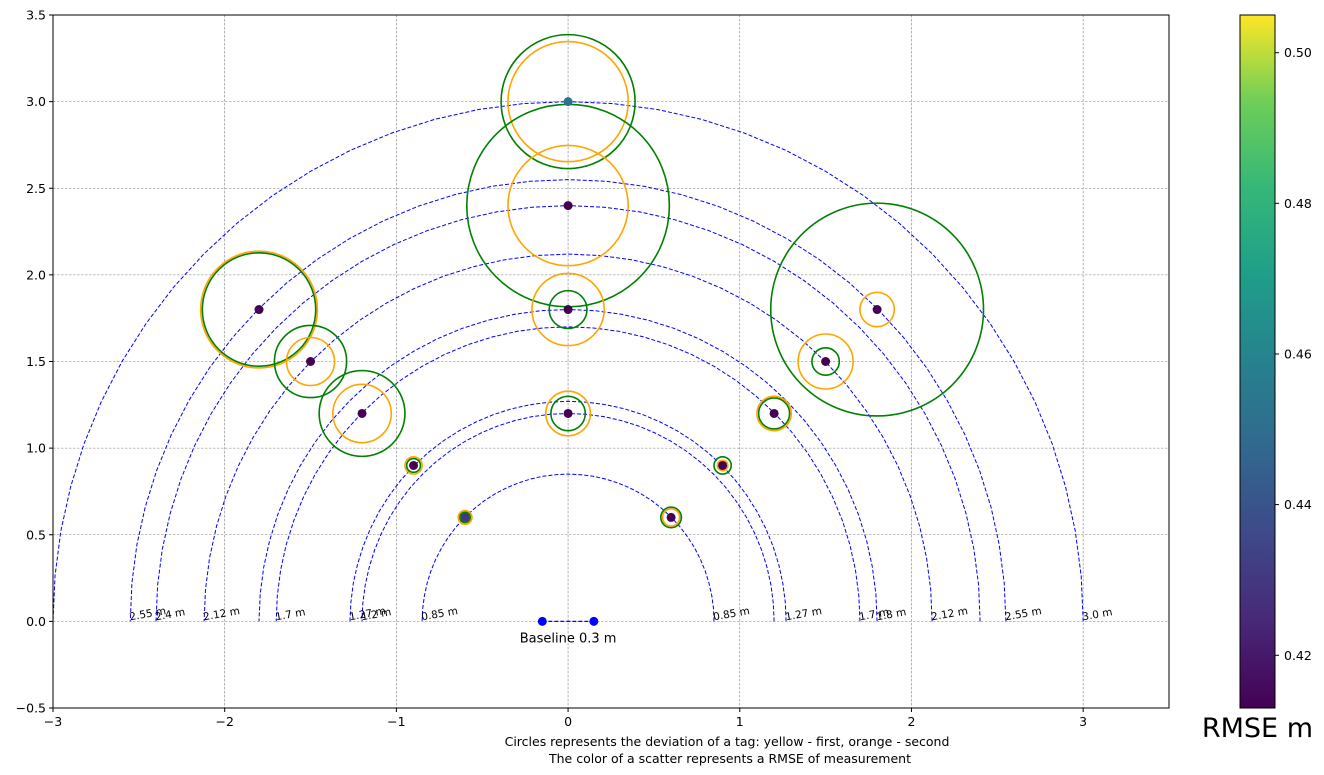  What do you see at coordinates (891, 614) in the screenshot?
I see `ring-label-right-4: 1.8 m` at bounding box center [891, 614].